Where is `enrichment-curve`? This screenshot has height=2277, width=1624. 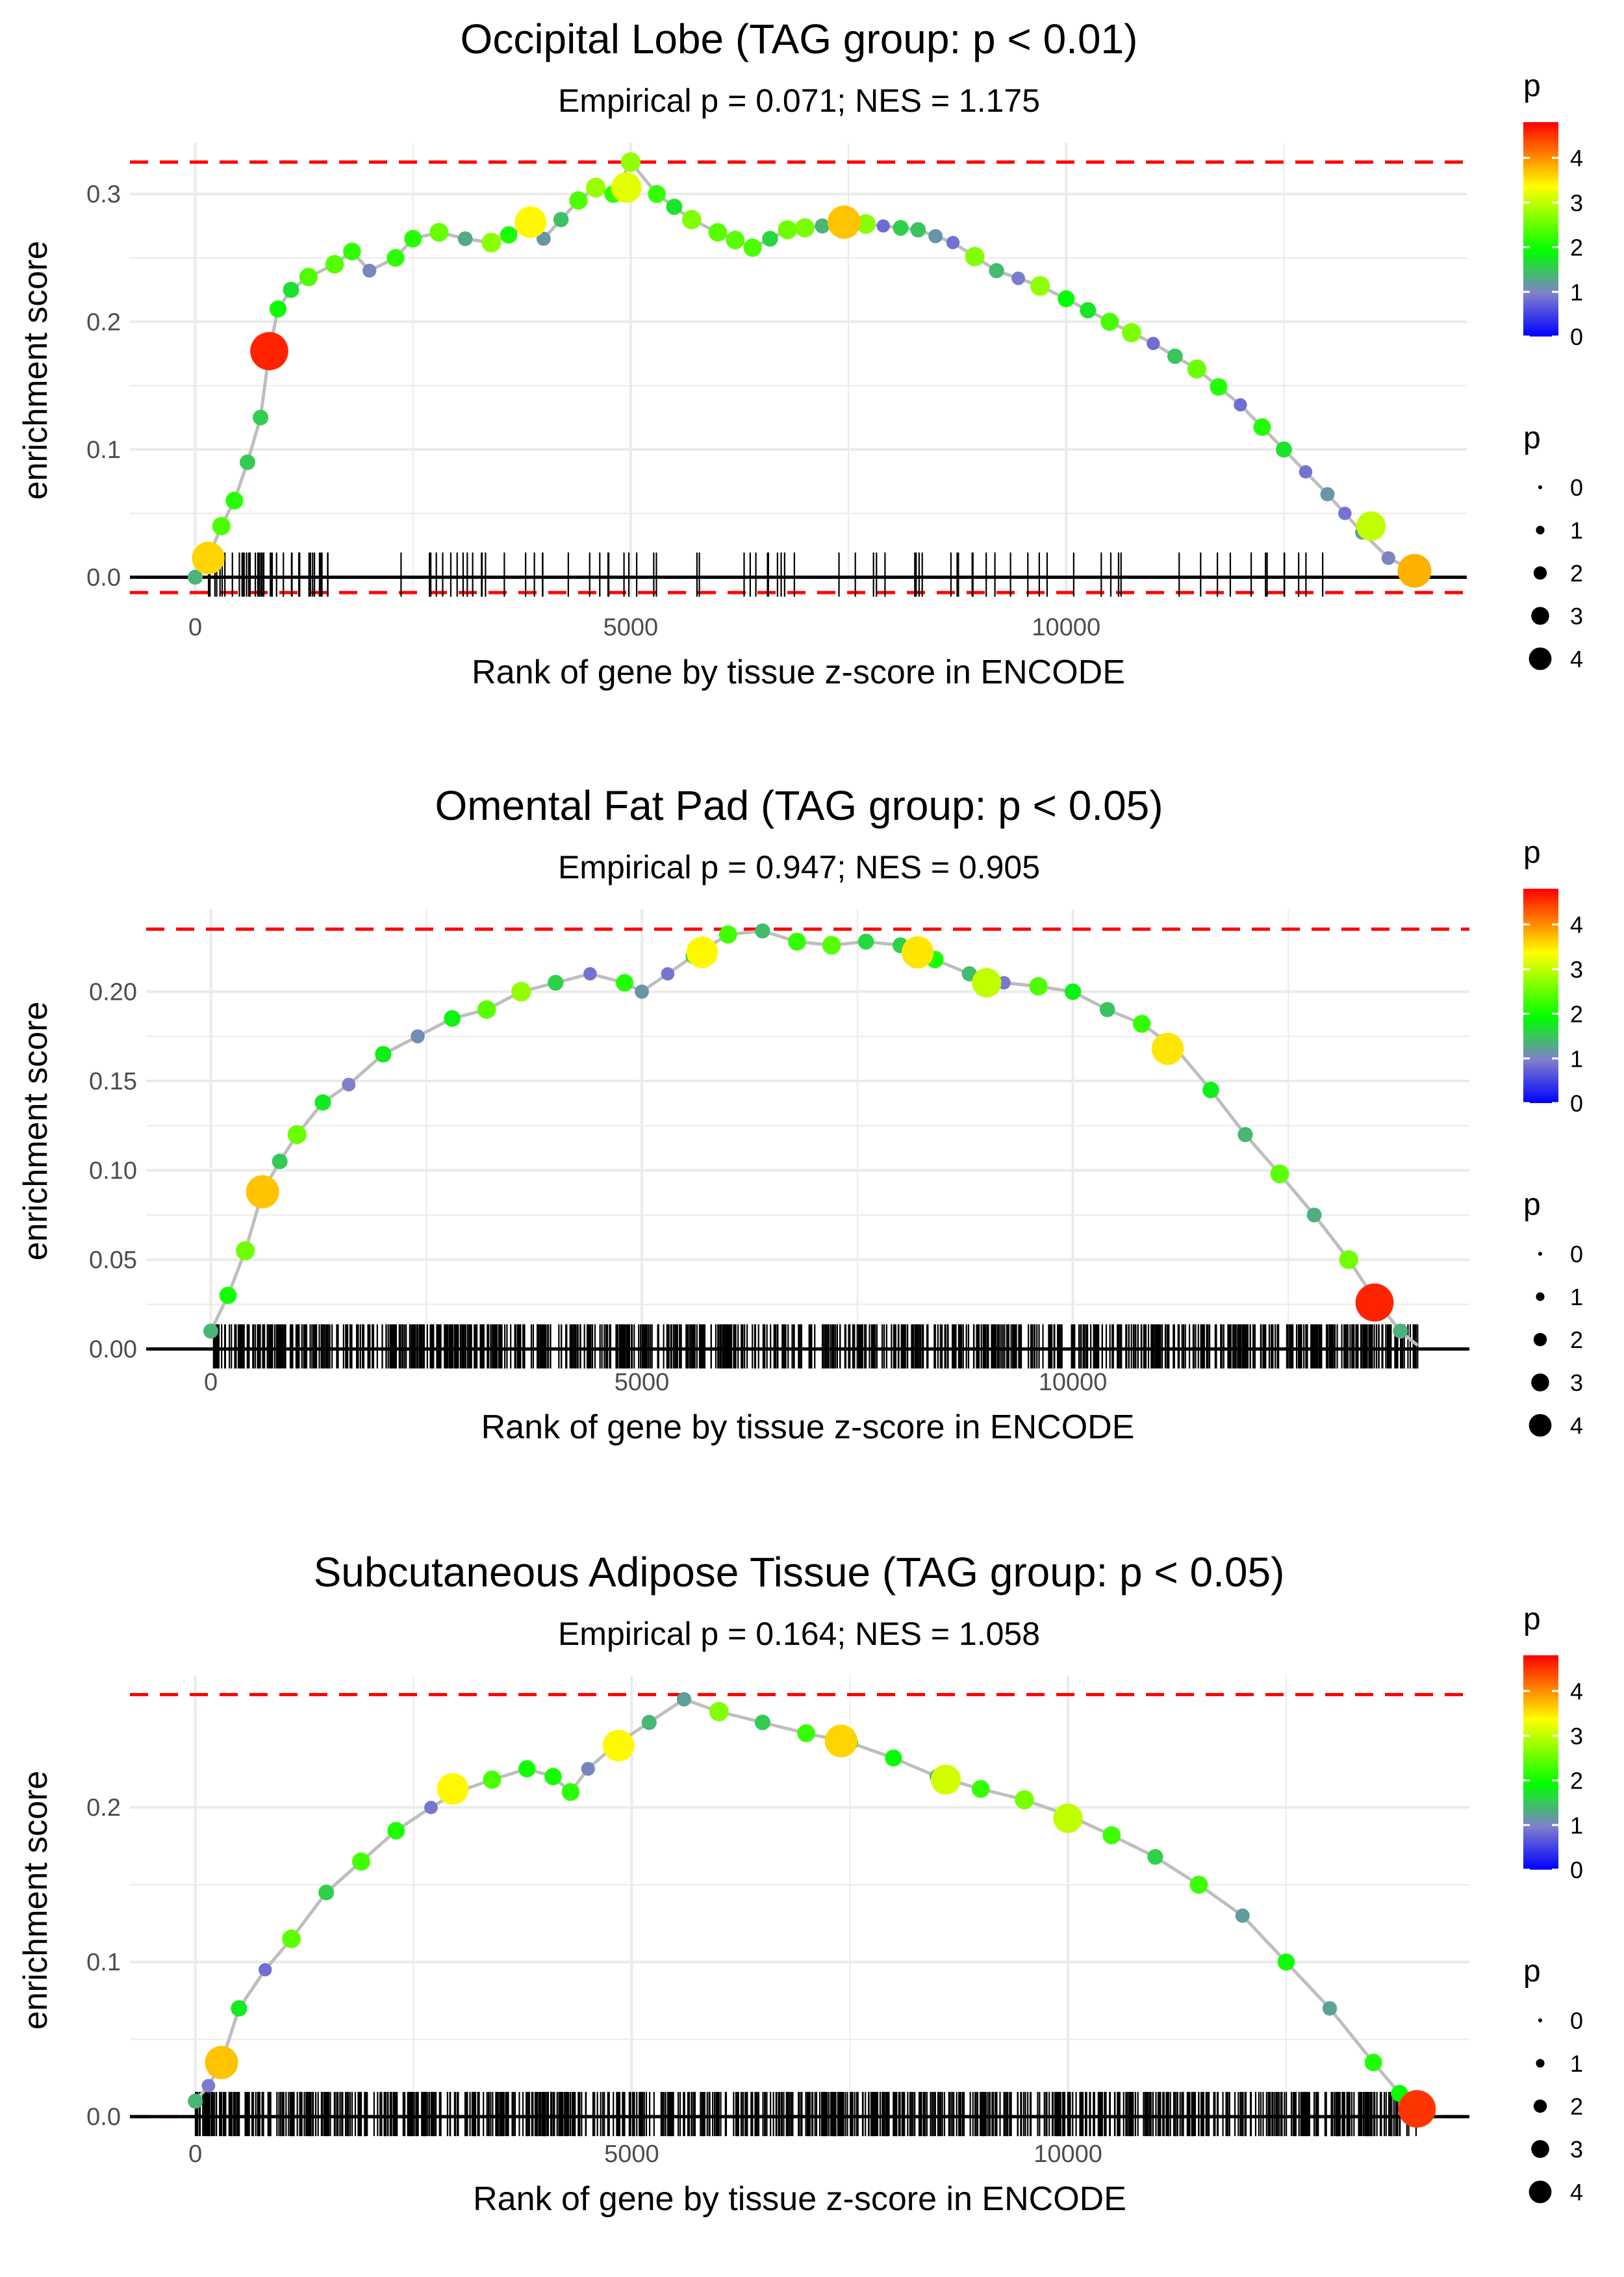 enrichment-curve is located at coordinates (806, 1904).